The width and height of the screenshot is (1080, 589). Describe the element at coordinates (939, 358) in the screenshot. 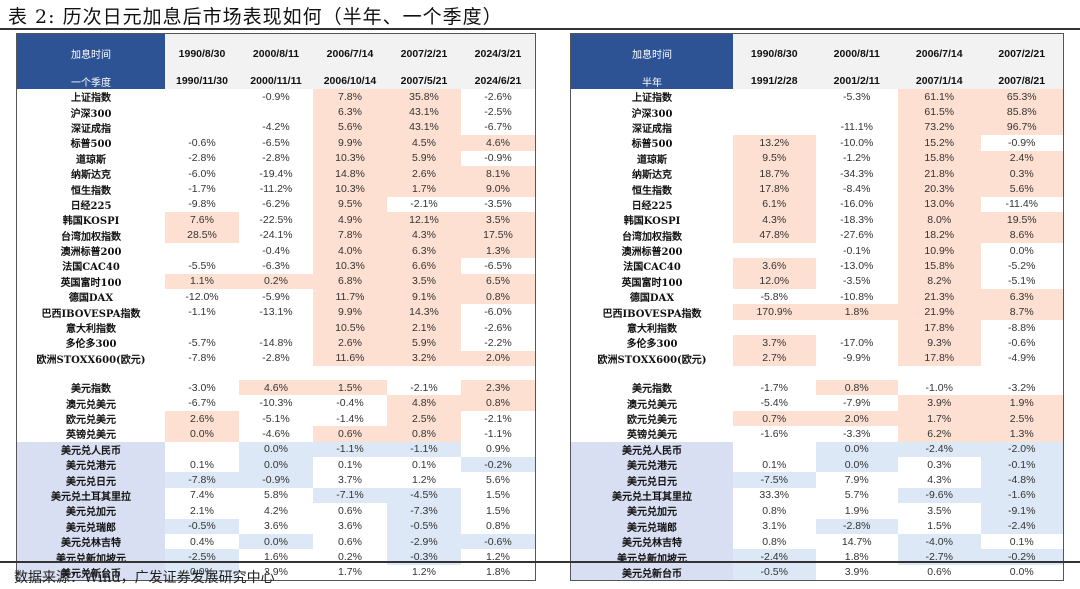

I see `value-cell: 17.8%` at that location.